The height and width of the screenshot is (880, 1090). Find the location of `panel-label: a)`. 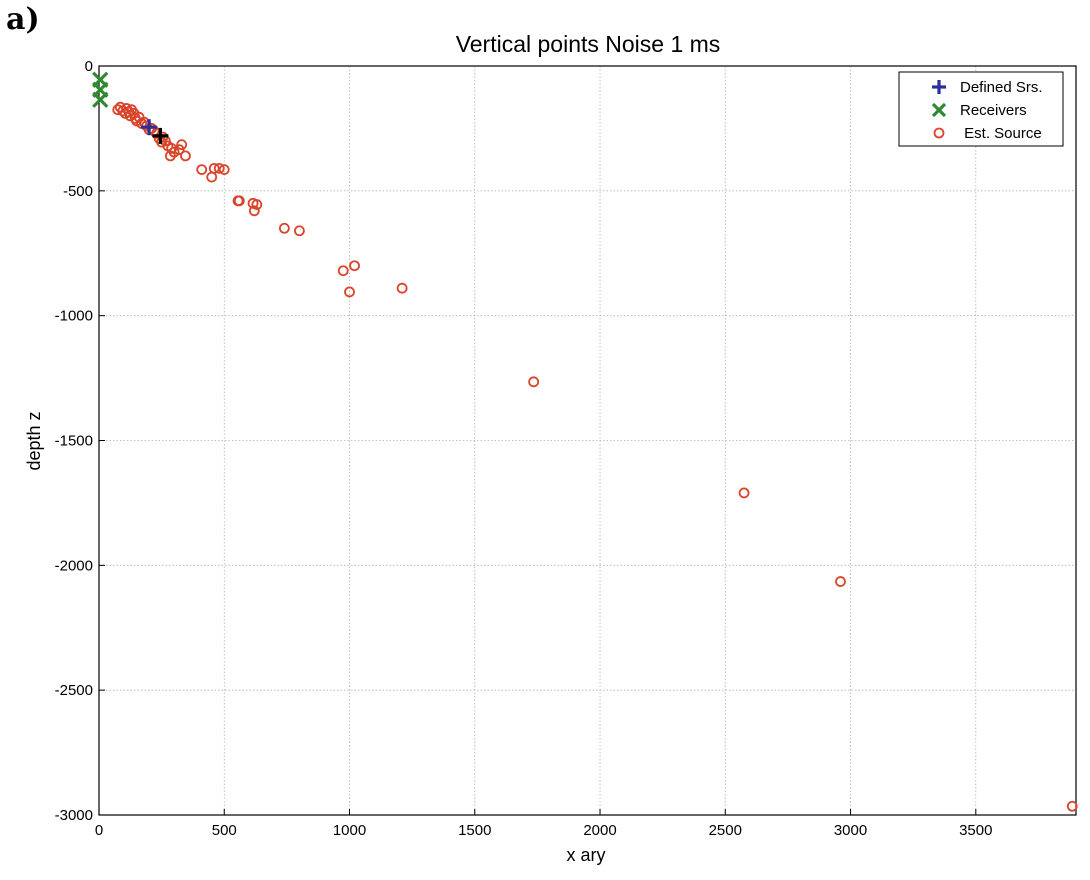

panel-label: a) is located at coordinates (23, 19).